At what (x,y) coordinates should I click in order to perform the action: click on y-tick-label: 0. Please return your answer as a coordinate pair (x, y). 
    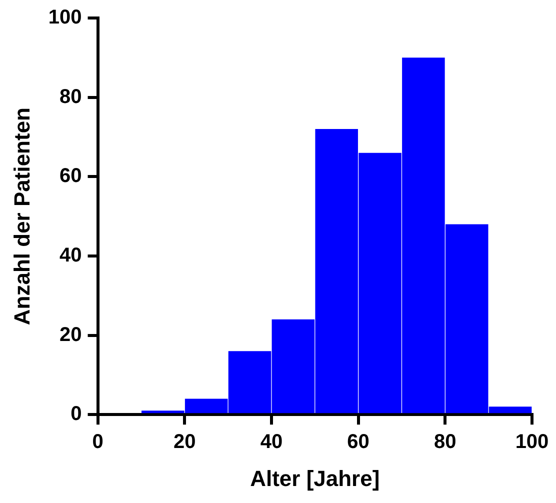
    Looking at the image, I should click on (76, 414).